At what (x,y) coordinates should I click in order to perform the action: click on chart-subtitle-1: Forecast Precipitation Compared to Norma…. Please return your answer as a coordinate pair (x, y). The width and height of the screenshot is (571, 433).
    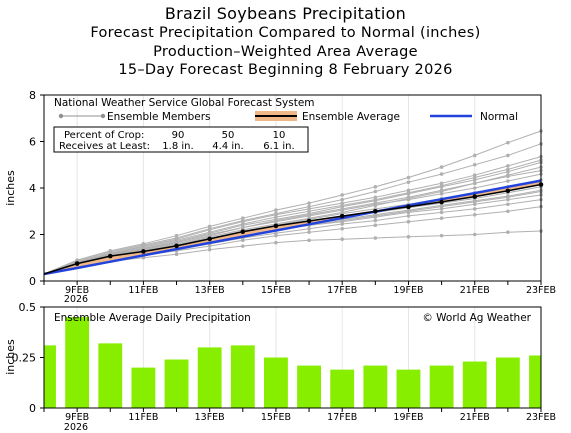
    Looking at the image, I should click on (285, 33).